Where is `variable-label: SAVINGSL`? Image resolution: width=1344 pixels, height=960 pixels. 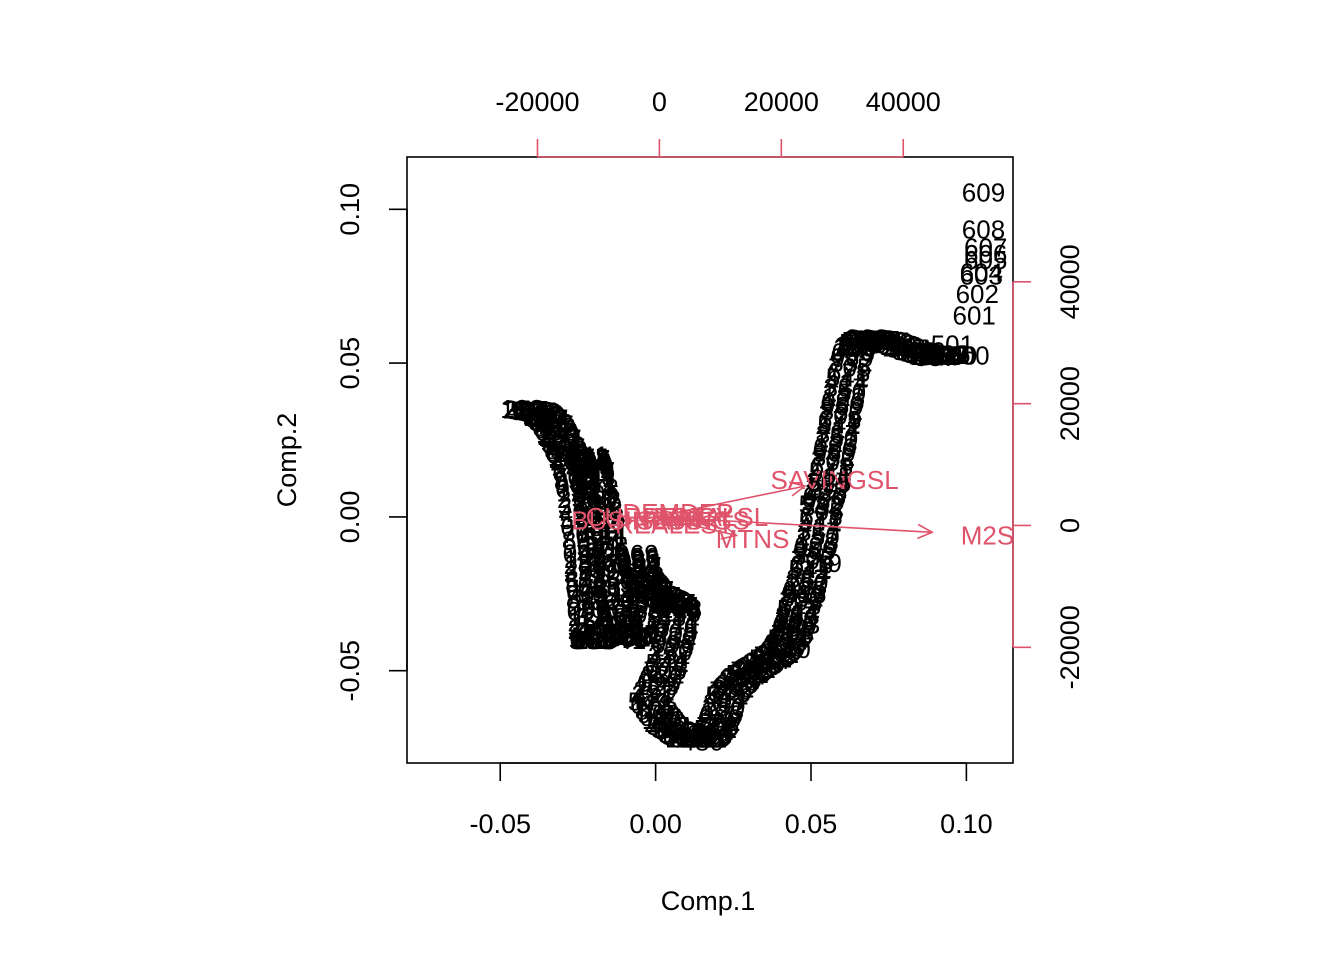 variable-label: SAVINGSL is located at coordinates (835, 480).